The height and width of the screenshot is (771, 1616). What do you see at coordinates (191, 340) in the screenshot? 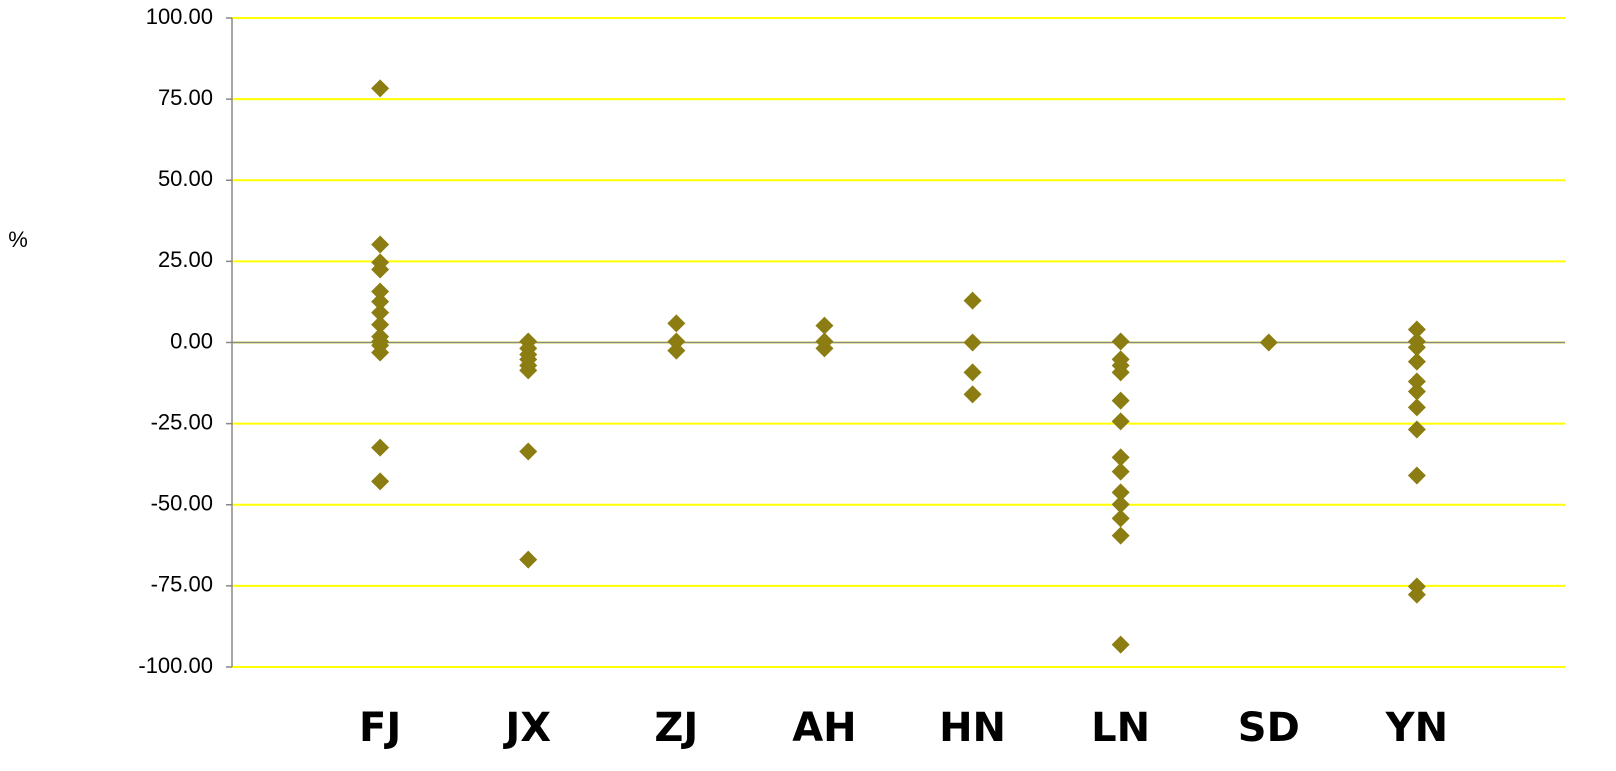
I see `y-tick-label: 0.00` at bounding box center [191, 340].